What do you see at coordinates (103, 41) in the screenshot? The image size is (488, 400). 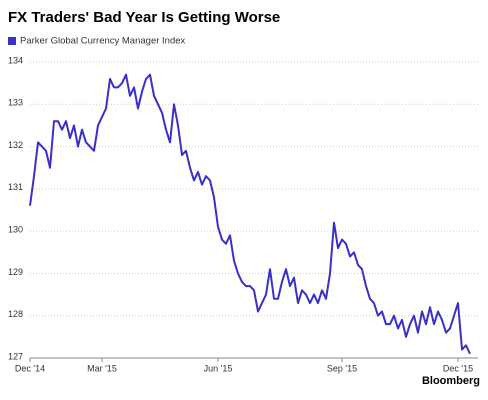 I see `legend-label: Parker Global Currency Manager Index` at bounding box center [103, 41].